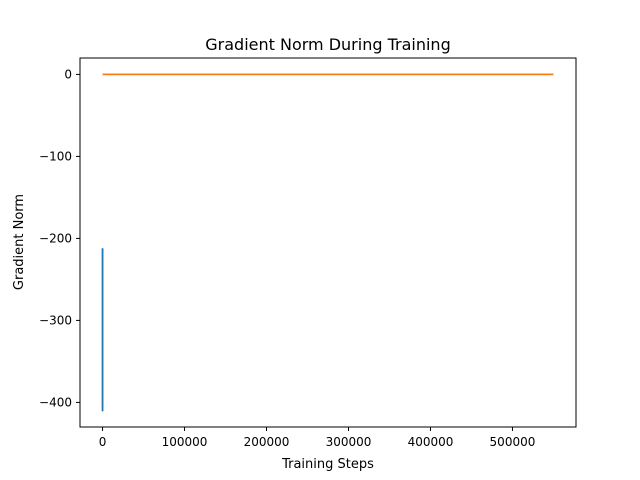  Describe the element at coordinates (267, 442) in the screenshot. I see `x-tick-label: 200000` at that location.